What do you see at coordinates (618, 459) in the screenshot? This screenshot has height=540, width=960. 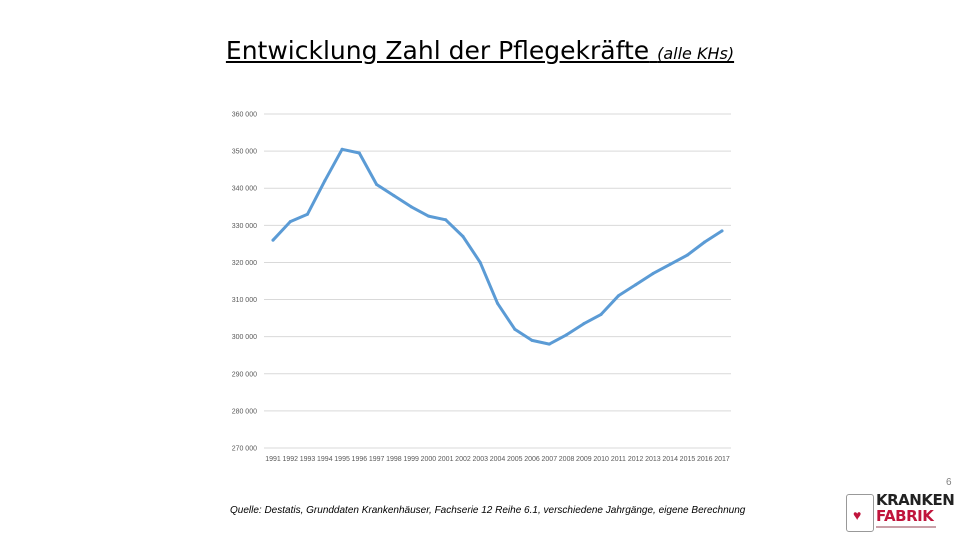 I see `x-tick-label: 2011` at bounding box center [618, 459].